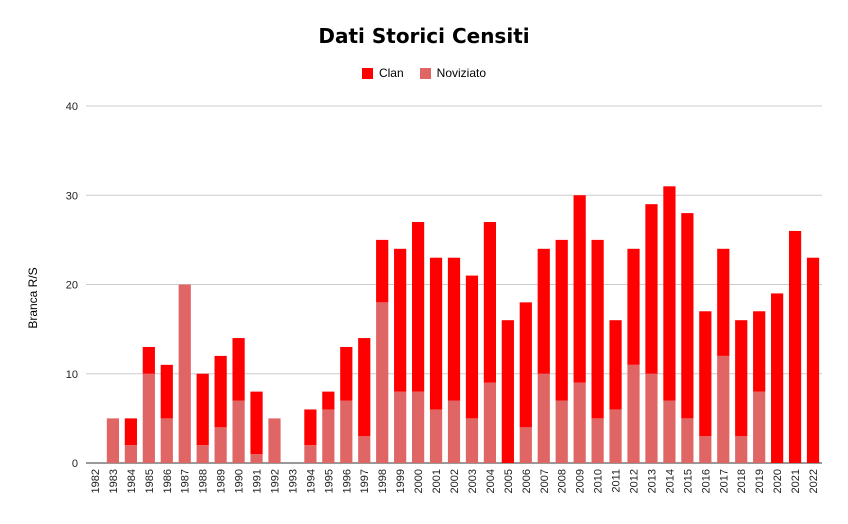 This screenshot has height=524, width=848. Describe the element at coordinates (633, 413) in the screenshot. I see `bar-noviziato-2012` at that location.